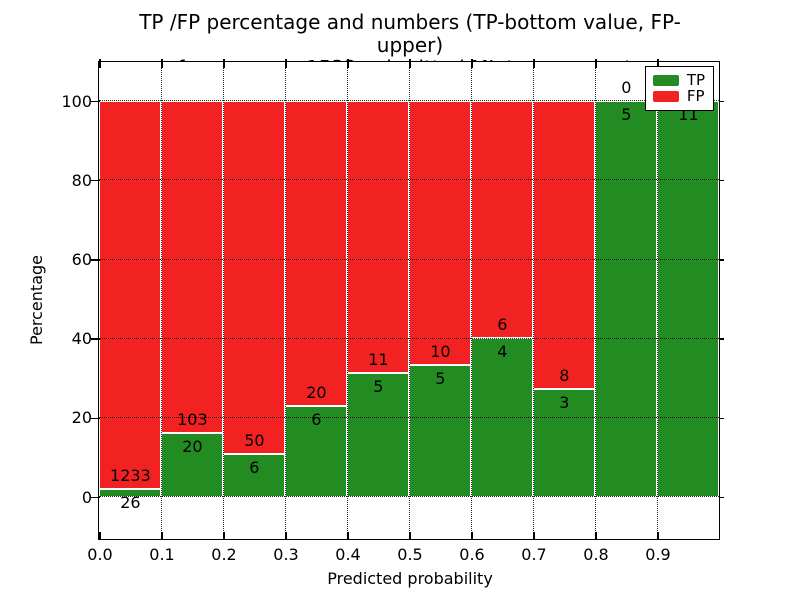 This screenshot has width=800, height=600. Describe the element at coordinates (224, 554) in the screenshot. I see `x-tick-label: 0.2` at that location.